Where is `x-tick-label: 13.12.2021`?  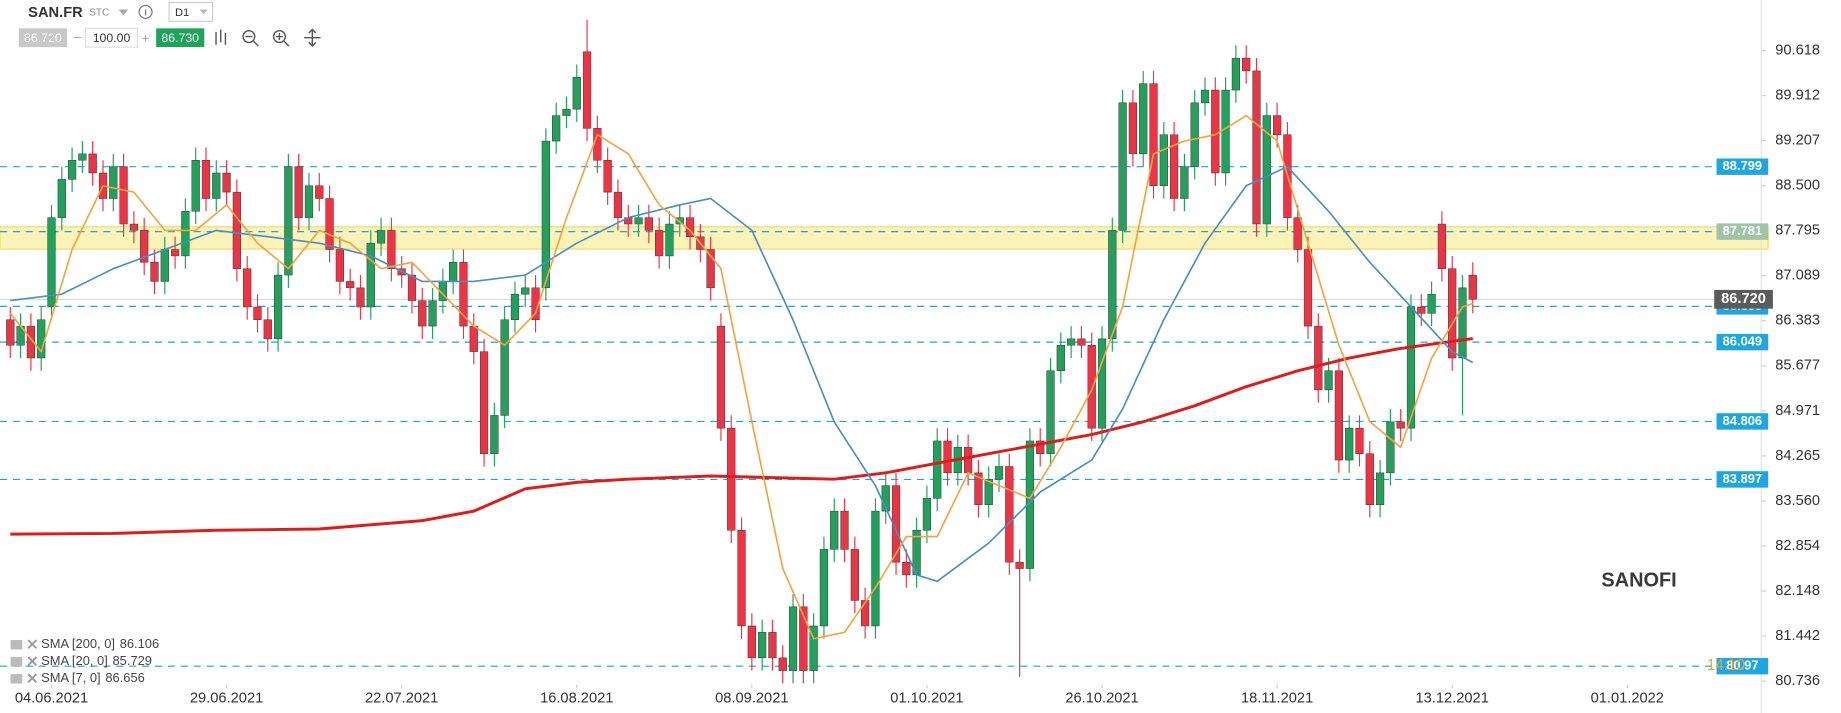
x-tick-label: 13.12.2021 is located at coordinates (1452, 699).